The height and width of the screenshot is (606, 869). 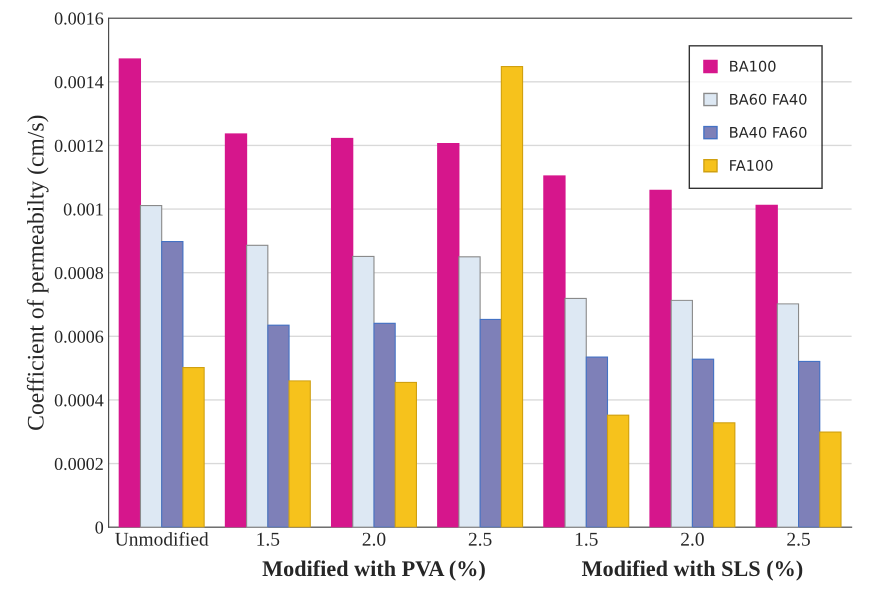 What do you see at coordinates (751, 165) in the screenshot?
I see `legend-label: FA100` at bounding box center [751, 165].